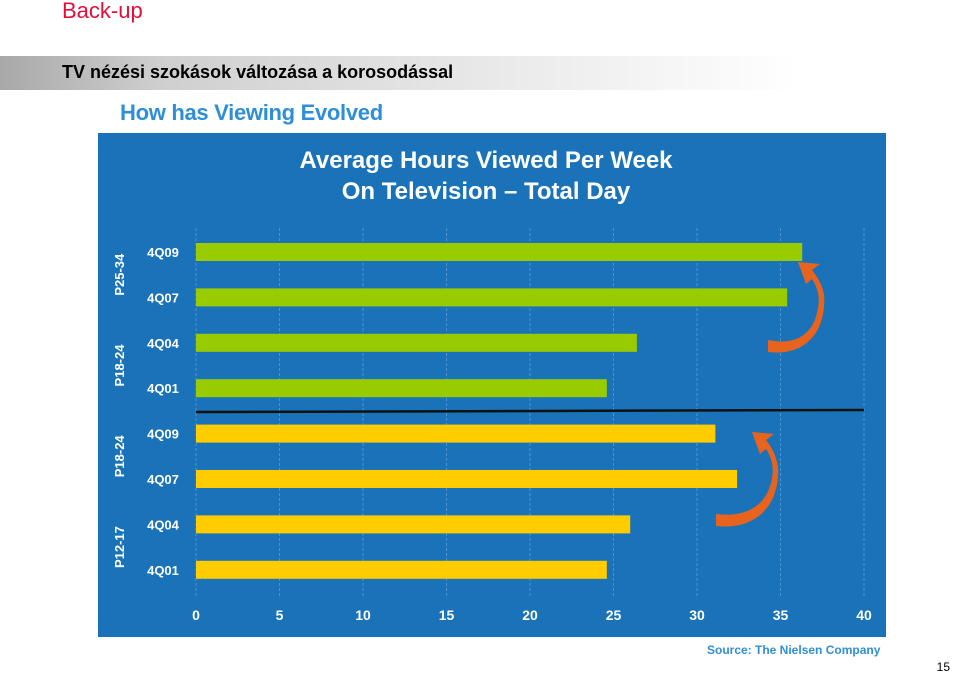 This screenshot has width=960, height=675. What do you see at coordinates (447, 615) in the screenshot?
I see `x-tick-label: 15` at bounding box center [447, 615].